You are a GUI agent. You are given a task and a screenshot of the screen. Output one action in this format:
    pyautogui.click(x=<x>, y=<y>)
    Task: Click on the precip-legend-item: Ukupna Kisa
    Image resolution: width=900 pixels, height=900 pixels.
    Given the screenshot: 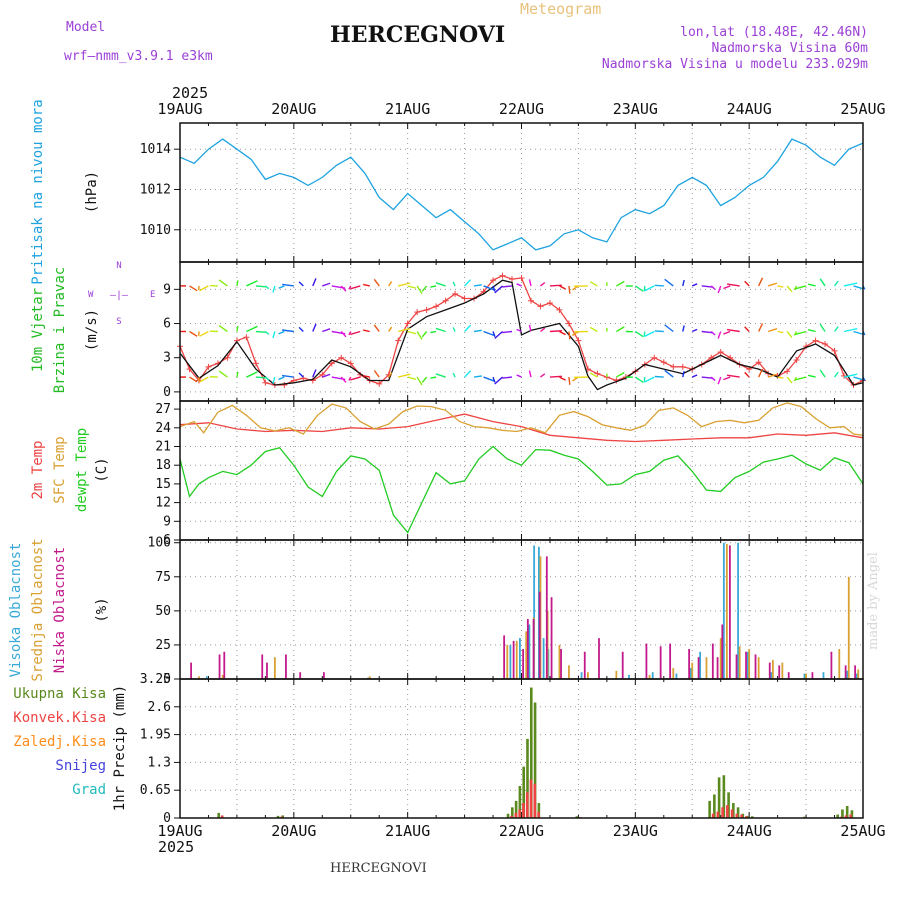 What is the action you would take?
    pyautogui.click(x=59, y=694)
    